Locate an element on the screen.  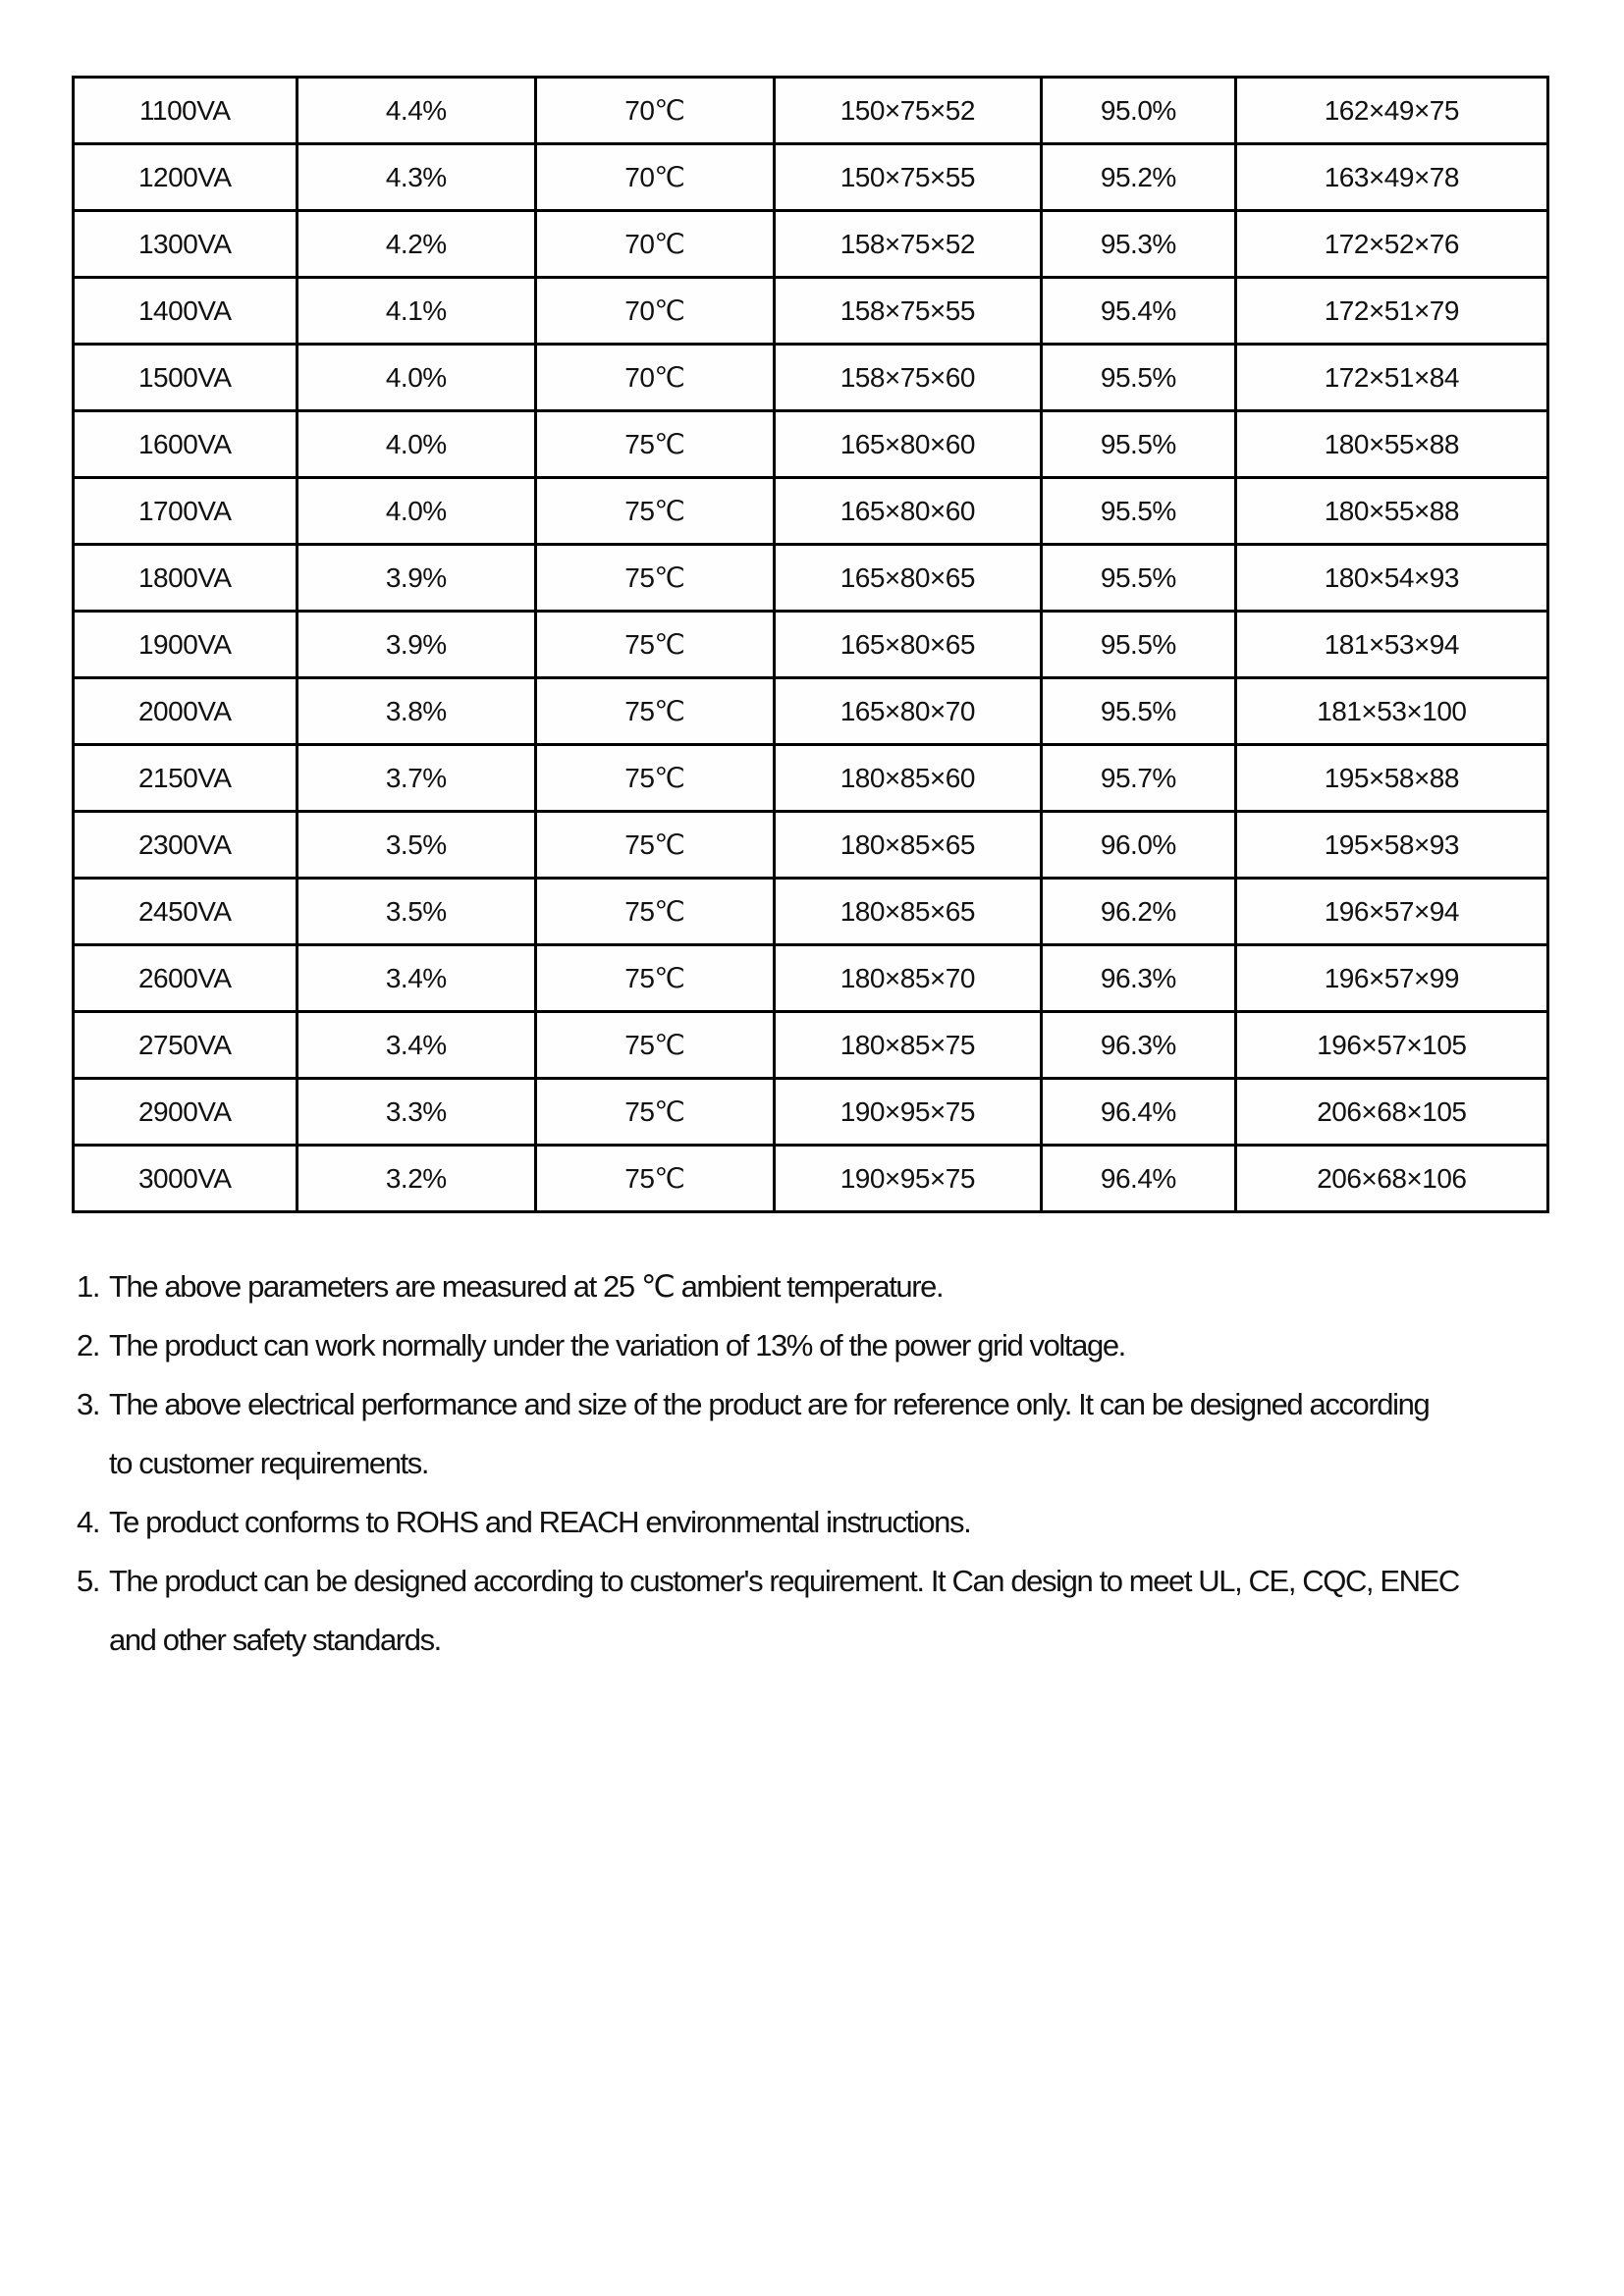
table-cell: 180×54×93 is located at coordinates (1391, 578).